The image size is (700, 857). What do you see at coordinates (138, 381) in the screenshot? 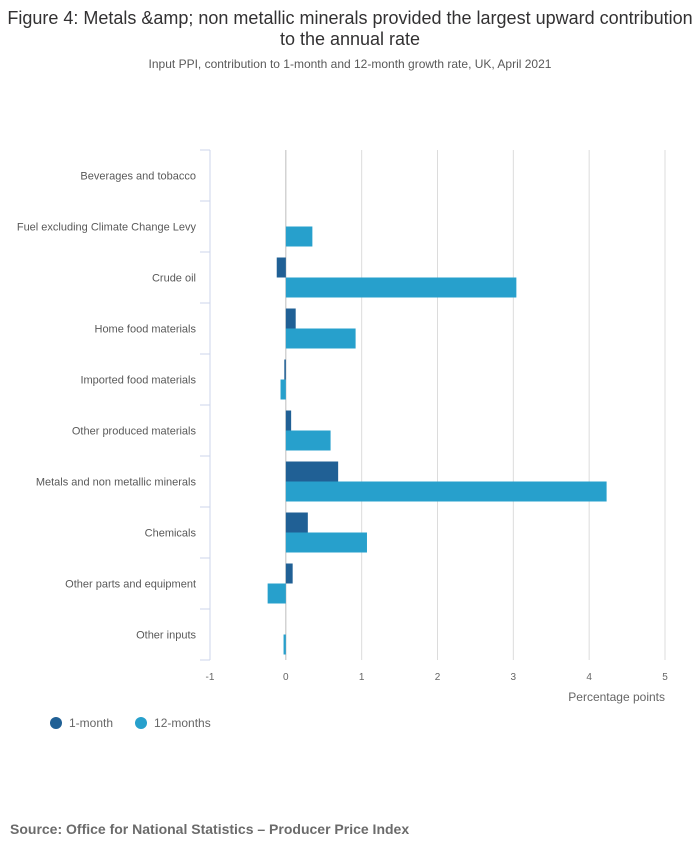
I see `category-label: Imported food materials` at bounding box center [138, 381].